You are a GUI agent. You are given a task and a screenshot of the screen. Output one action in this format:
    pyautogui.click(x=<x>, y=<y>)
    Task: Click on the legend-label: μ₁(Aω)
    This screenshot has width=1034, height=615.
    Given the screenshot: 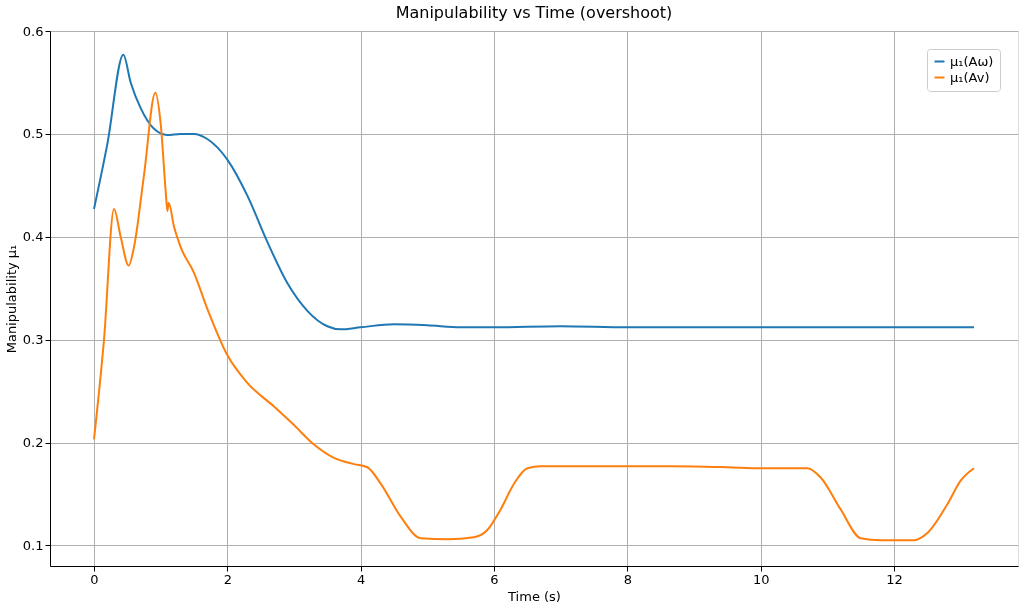 What is the action you would take?
    pyautogui.click(x=972, y=61)
    